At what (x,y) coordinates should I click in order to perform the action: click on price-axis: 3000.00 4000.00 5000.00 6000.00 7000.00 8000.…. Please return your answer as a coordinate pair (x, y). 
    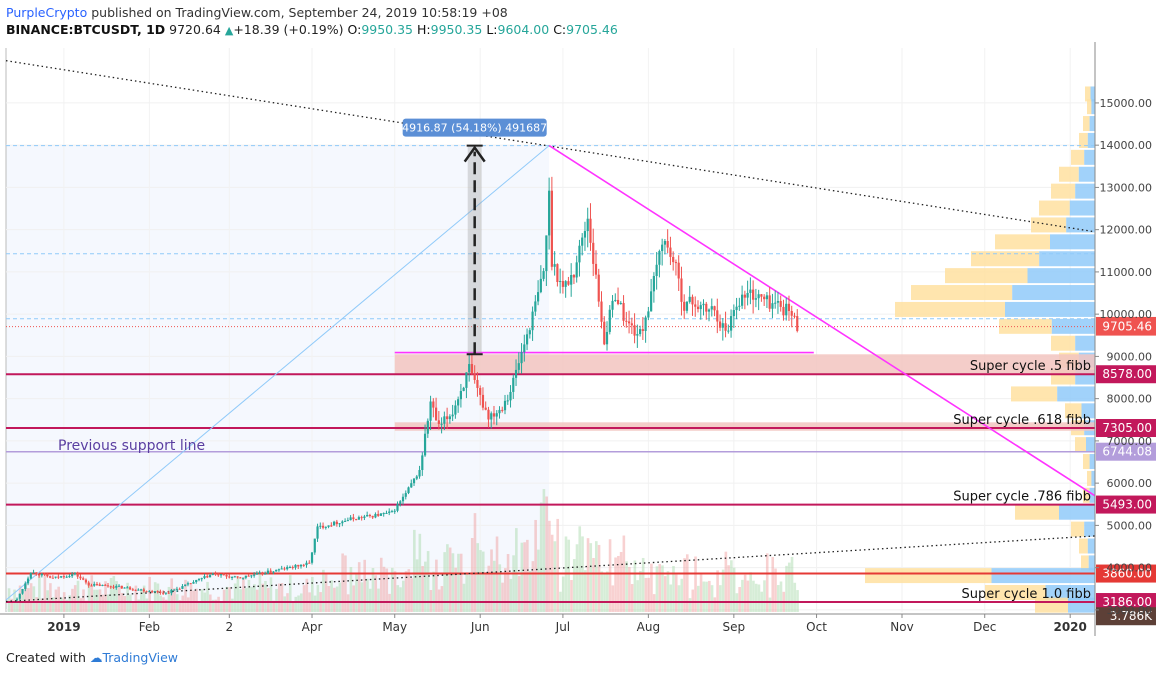
    Looking at the image, I should click on (1123, 339).